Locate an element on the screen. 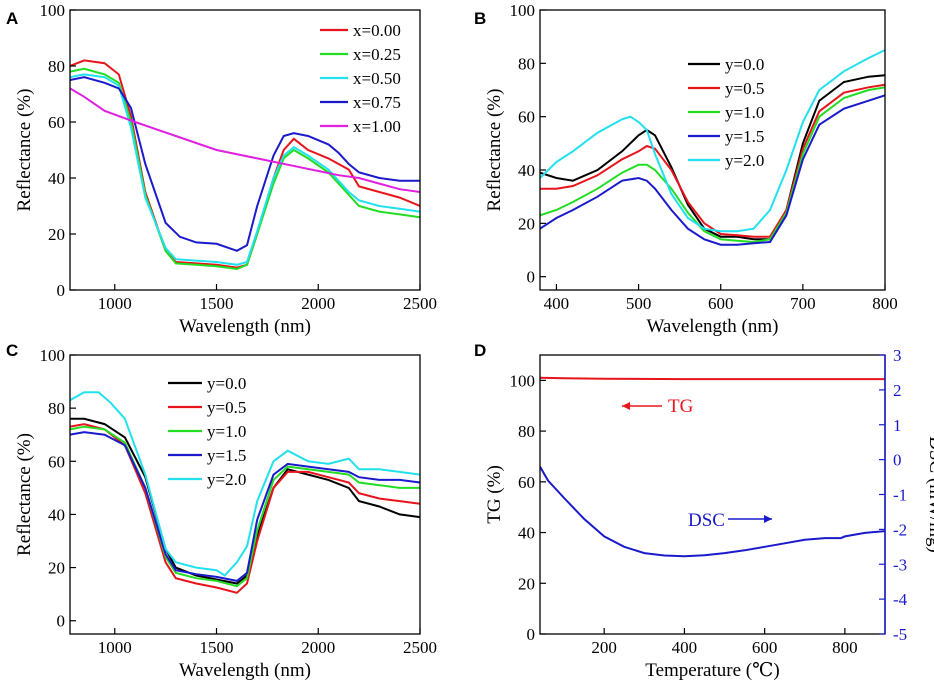 The height and width of the screenshot is (683, 934). y-axis-right-label: DSC (mW/mg) is located at coordinates (929, 494).